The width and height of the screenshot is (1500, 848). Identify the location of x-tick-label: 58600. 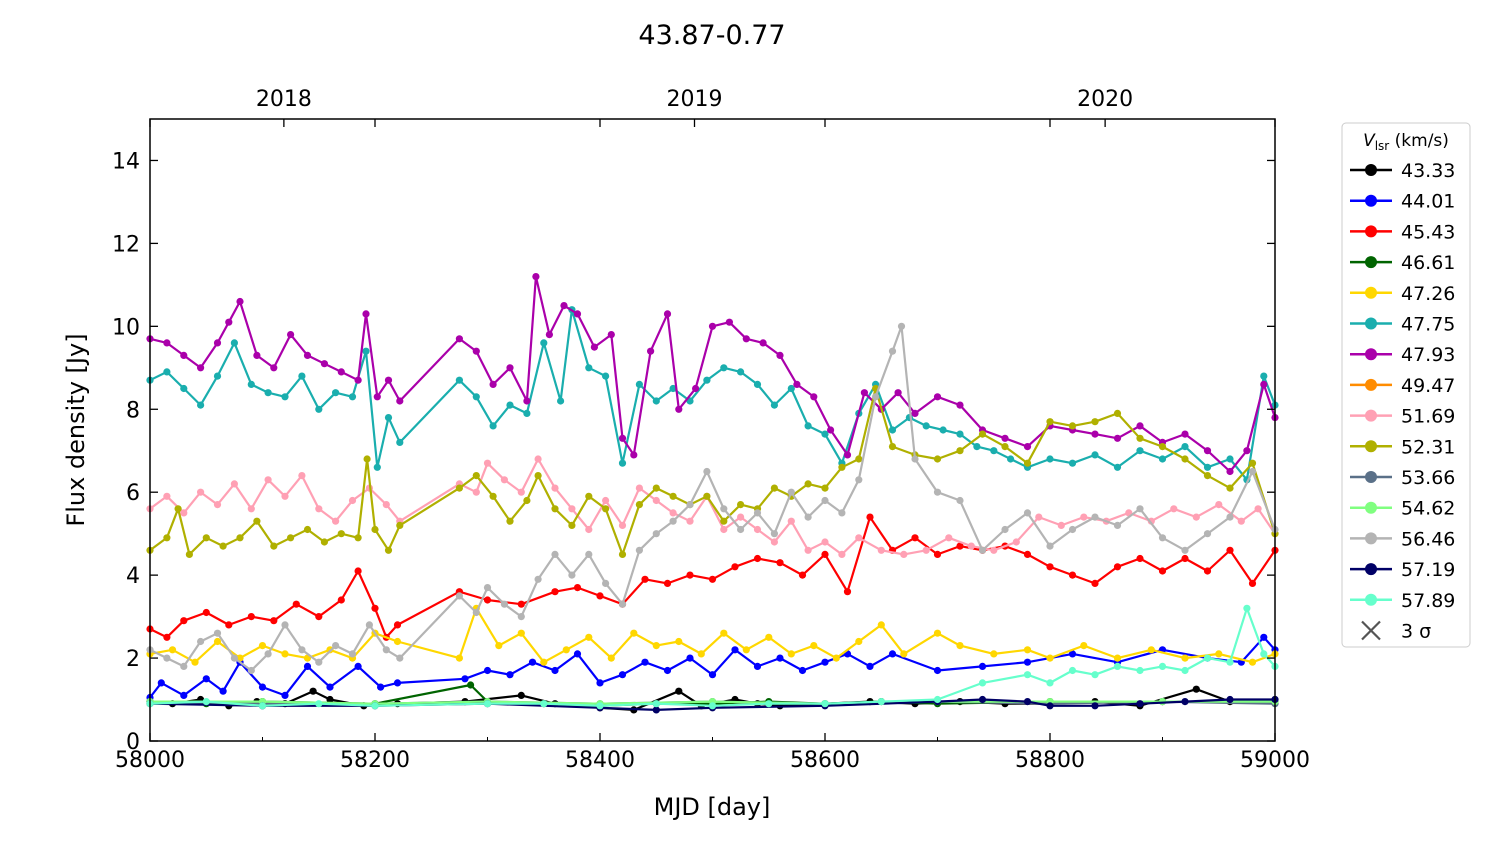
(825, 760).